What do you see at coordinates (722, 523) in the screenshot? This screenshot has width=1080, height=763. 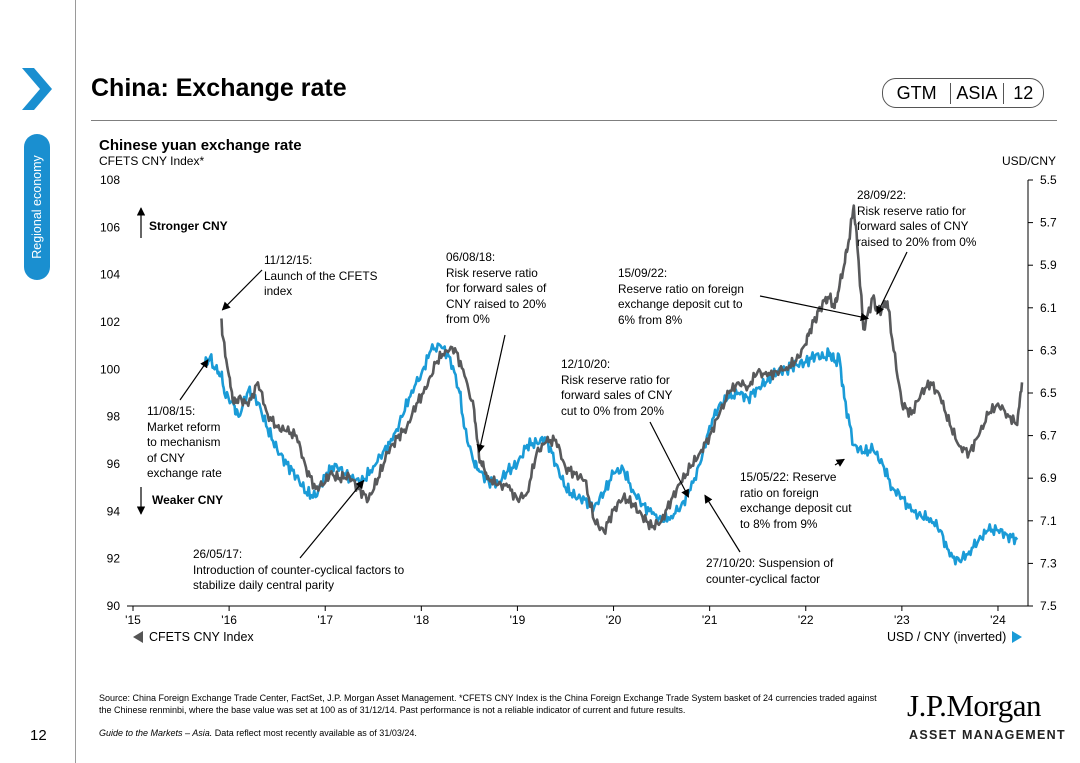 I see `arrow-suspension` at bounding box center [722, 523].